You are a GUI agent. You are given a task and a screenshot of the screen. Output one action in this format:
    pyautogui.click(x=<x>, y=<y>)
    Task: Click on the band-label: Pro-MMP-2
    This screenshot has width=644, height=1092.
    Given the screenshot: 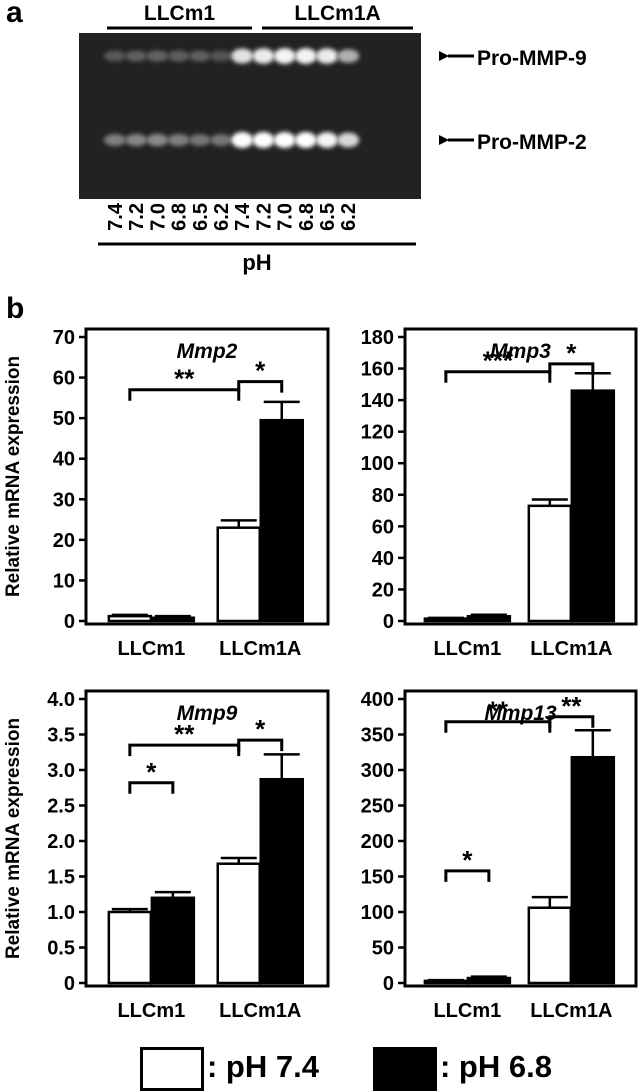 What is the action you would take?
    pyautogui.click(x=532, y=142)
    